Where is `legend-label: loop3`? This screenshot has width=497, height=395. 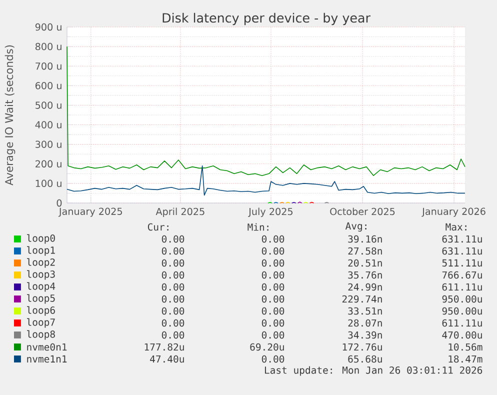
legend-label: loop3 is located at coordinates (41, 275).